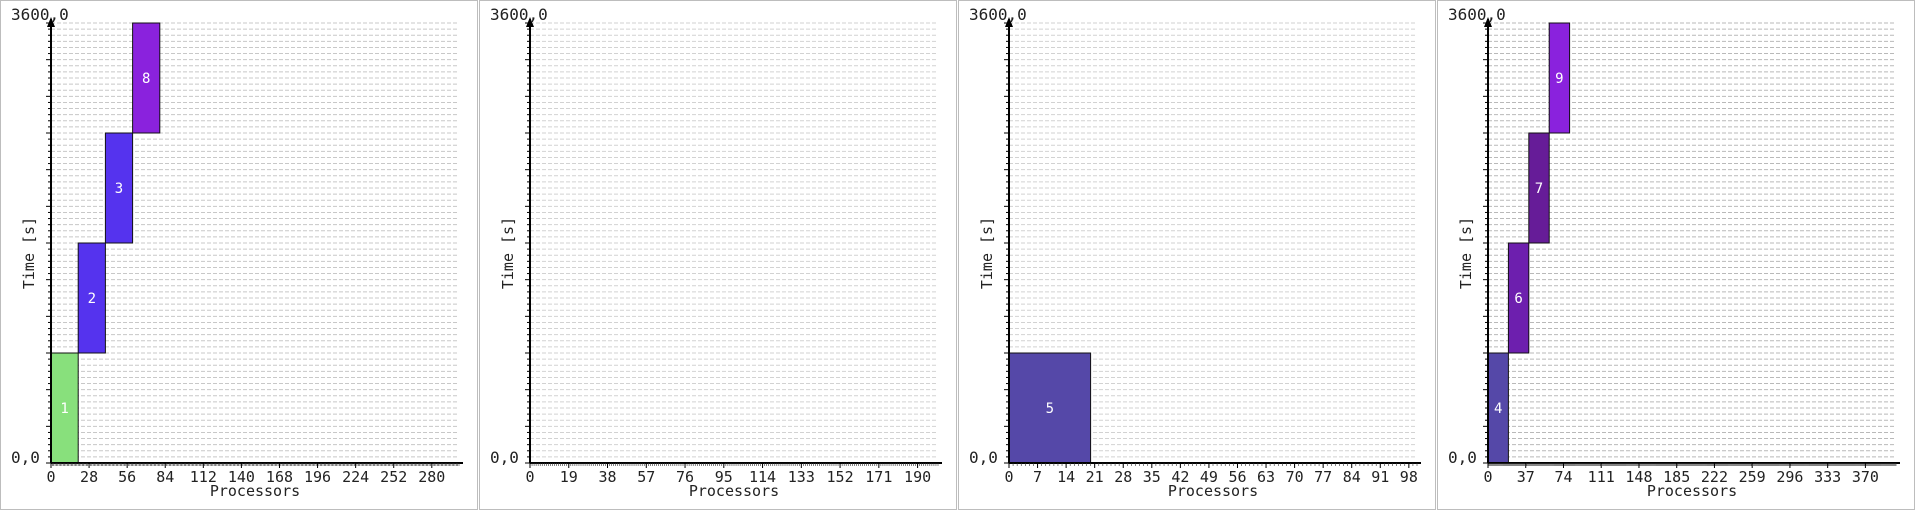  I want to click on x-tick-label: 35, so click(1152, 477).